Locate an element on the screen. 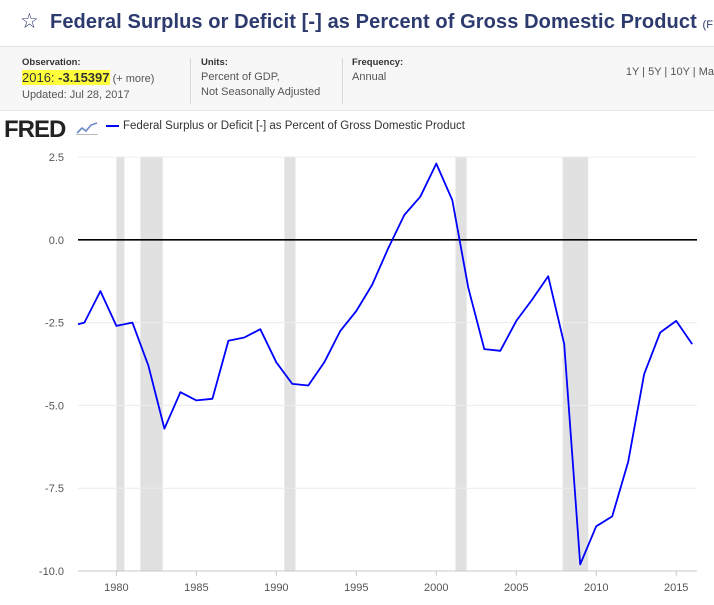  range-1y: 1Y is located at coordinates (632, 72).